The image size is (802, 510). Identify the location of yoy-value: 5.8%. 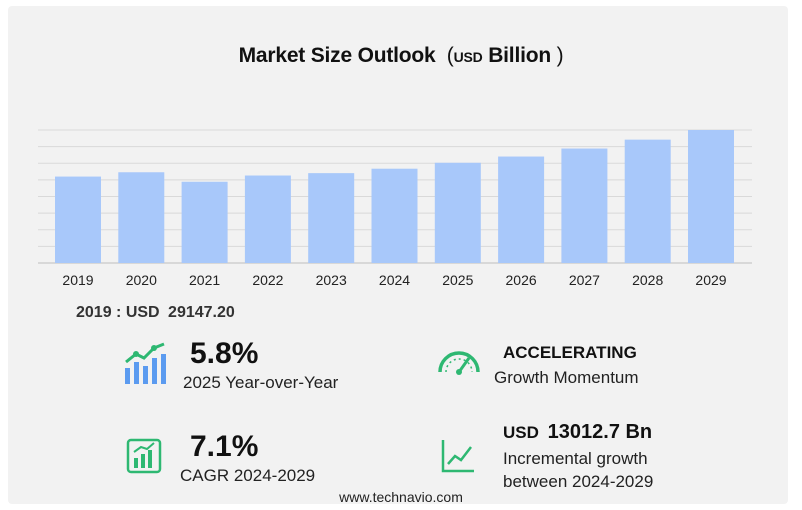
(224, 353).